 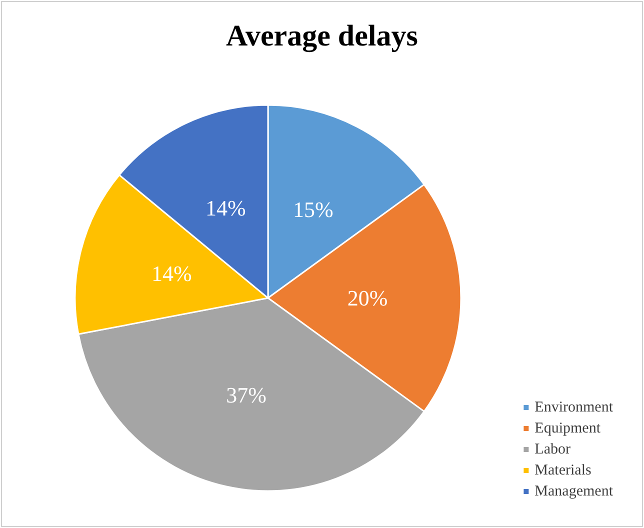 What do you see at coordinates (574, 492) in the screenshot?
I see `legend-label: Management` at bounding box center [574, 492].